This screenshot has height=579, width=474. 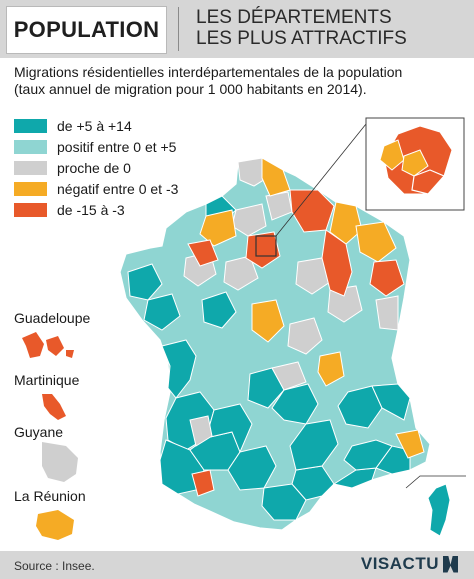 What do you see at coordinates (301, 38) in the screenshot?
I see `subtitle-line-2: LES PLUS ATTRACTIFS` at bounding box center [301, 38].